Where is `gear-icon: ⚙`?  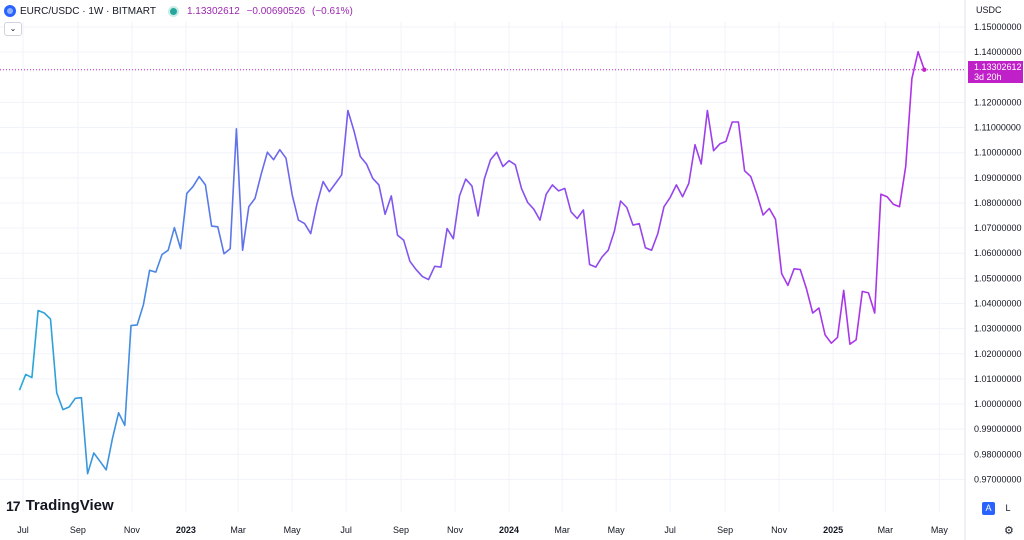
gear-icon: ⚙ is located at coordinates (1009, 531).